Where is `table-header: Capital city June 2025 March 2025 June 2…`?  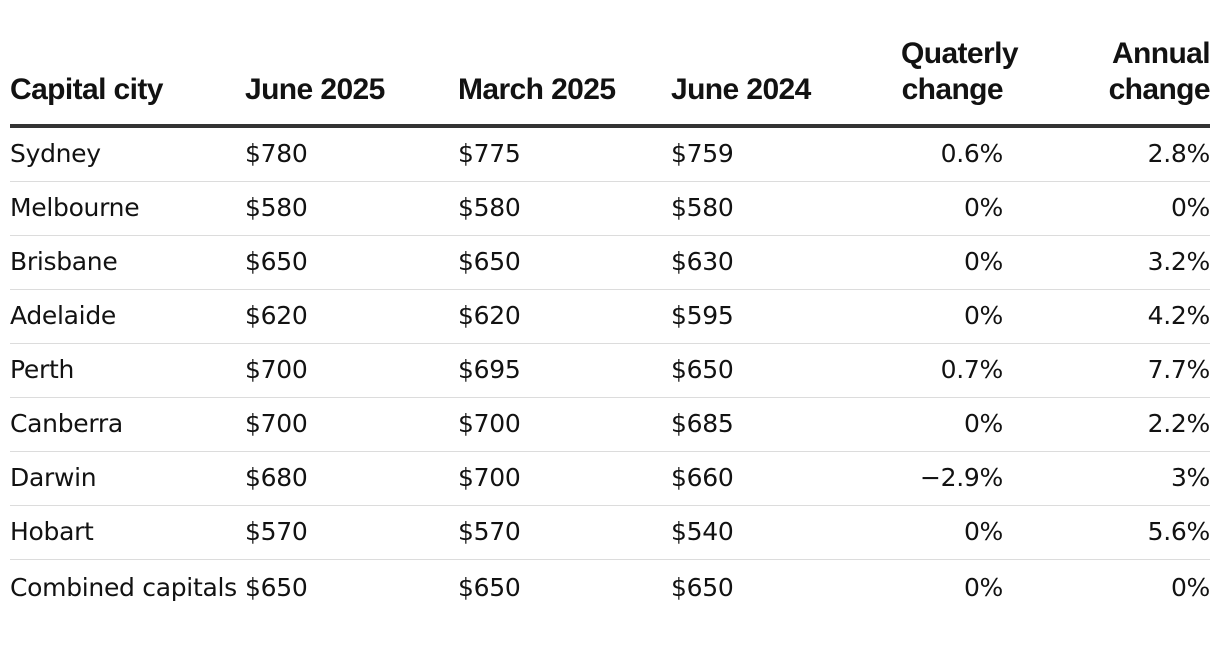
table-header: Capital city June 2025 March 2025 June 2… is located at coordinates (610, 82).